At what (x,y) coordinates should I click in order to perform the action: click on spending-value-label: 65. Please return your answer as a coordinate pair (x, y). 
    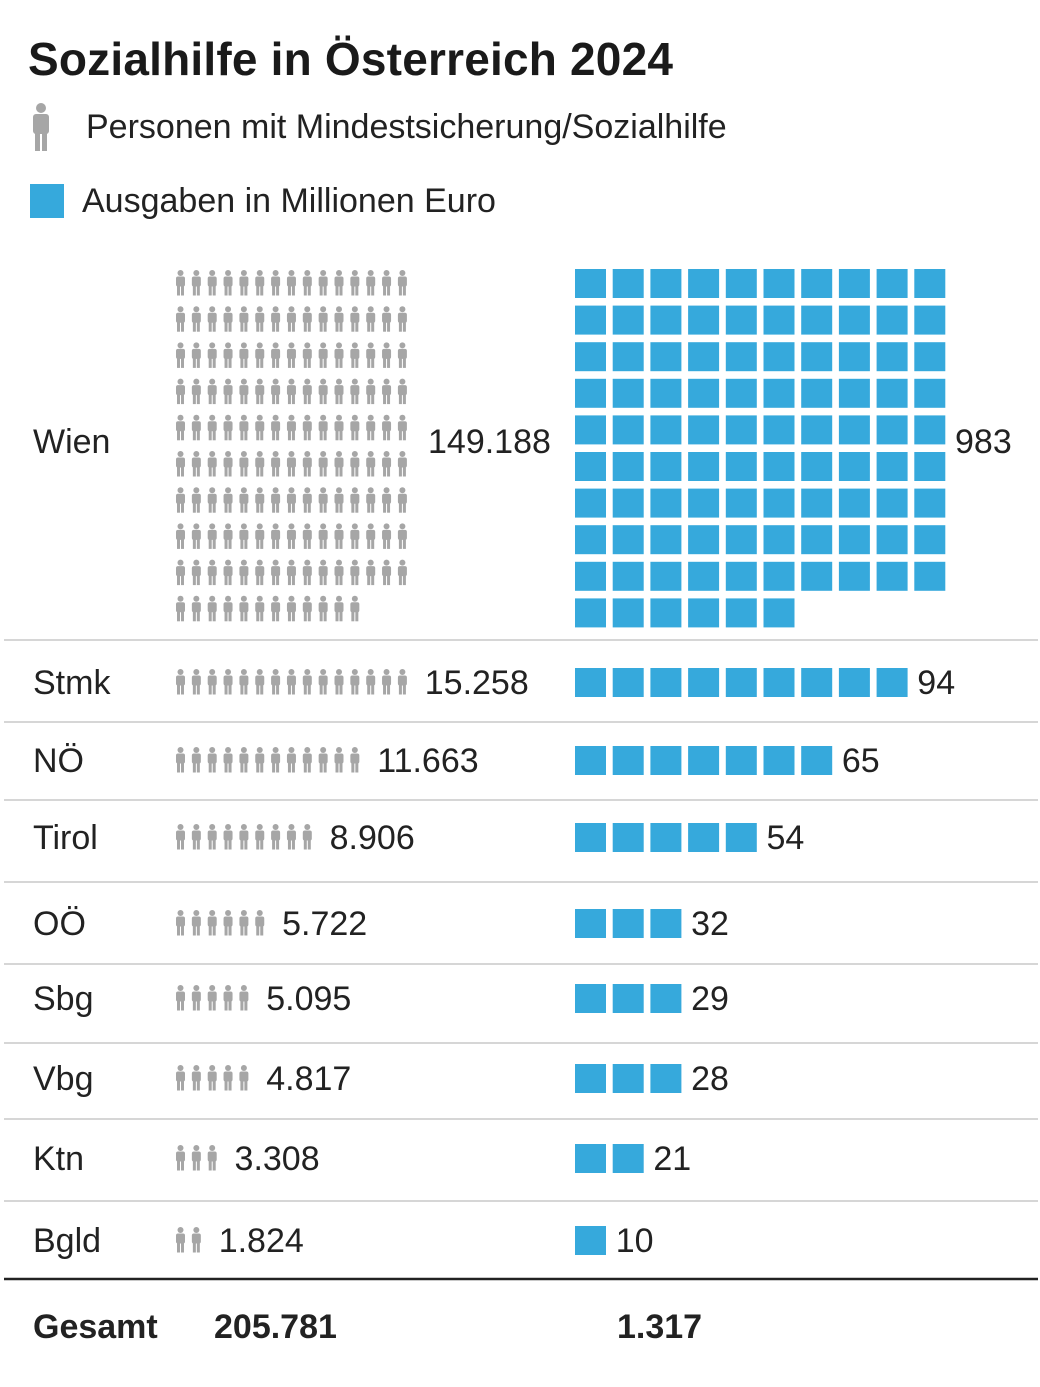
    Looking at the image, I should click on (861, 761).